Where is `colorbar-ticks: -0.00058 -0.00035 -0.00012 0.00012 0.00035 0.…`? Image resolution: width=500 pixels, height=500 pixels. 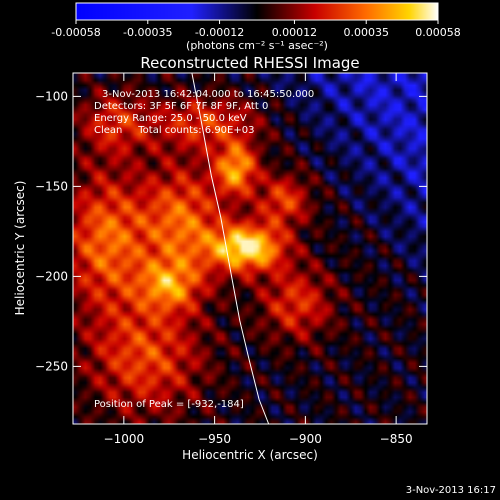 colorbar-ticks: -0.00058 -0.00035 -0.00012 0.00012 0.00035 0.… is located at coordinates (256, 29).